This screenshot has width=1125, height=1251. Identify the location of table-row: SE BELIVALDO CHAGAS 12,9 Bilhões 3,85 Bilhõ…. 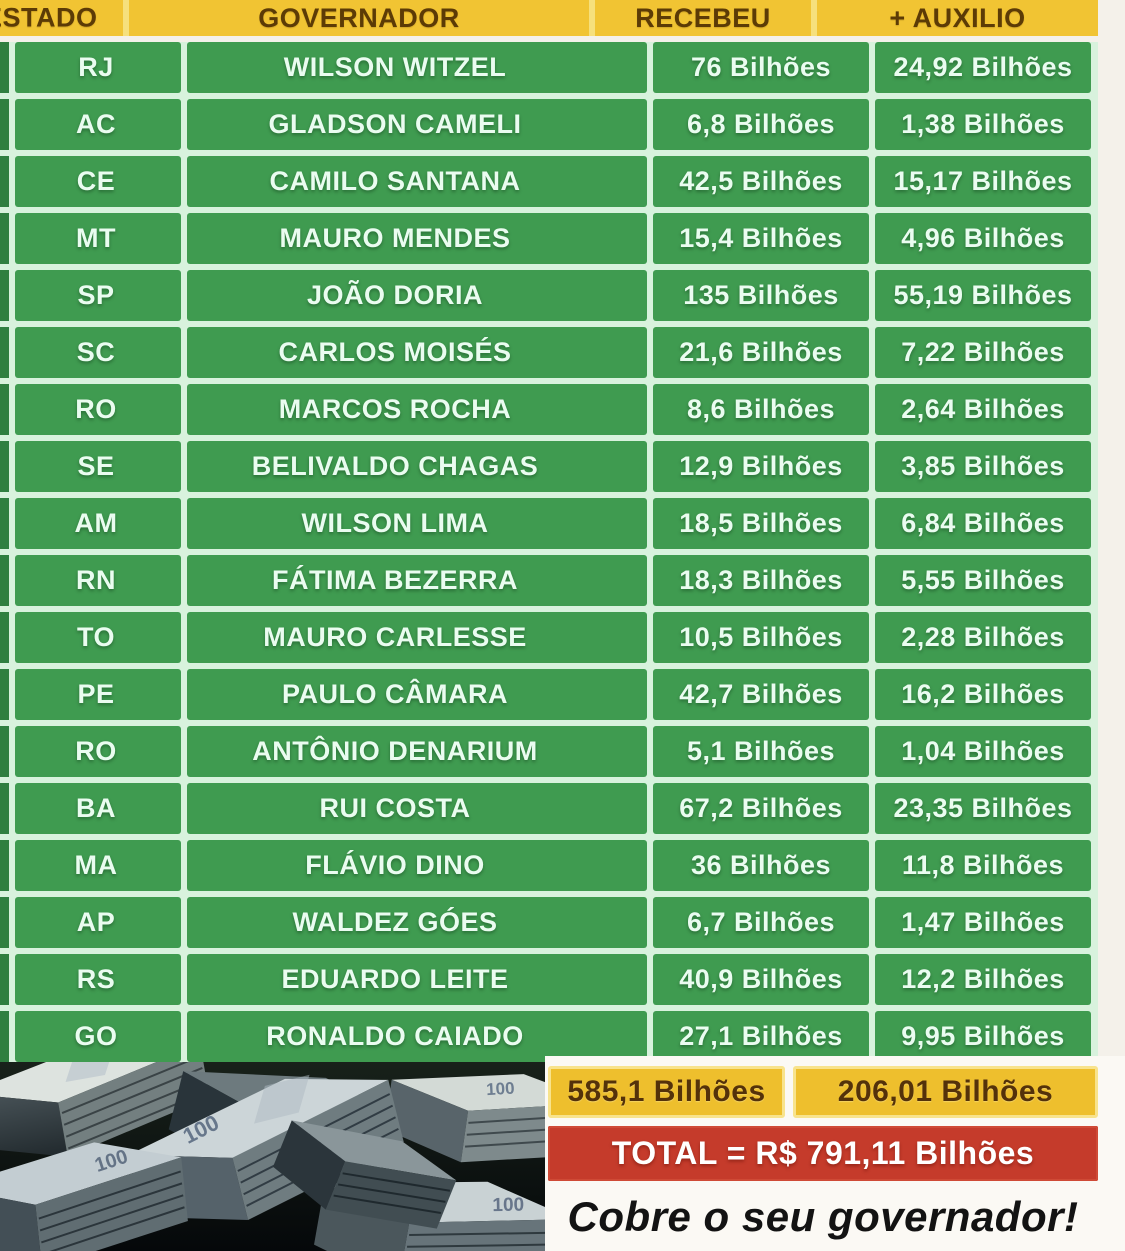
(545, 466).